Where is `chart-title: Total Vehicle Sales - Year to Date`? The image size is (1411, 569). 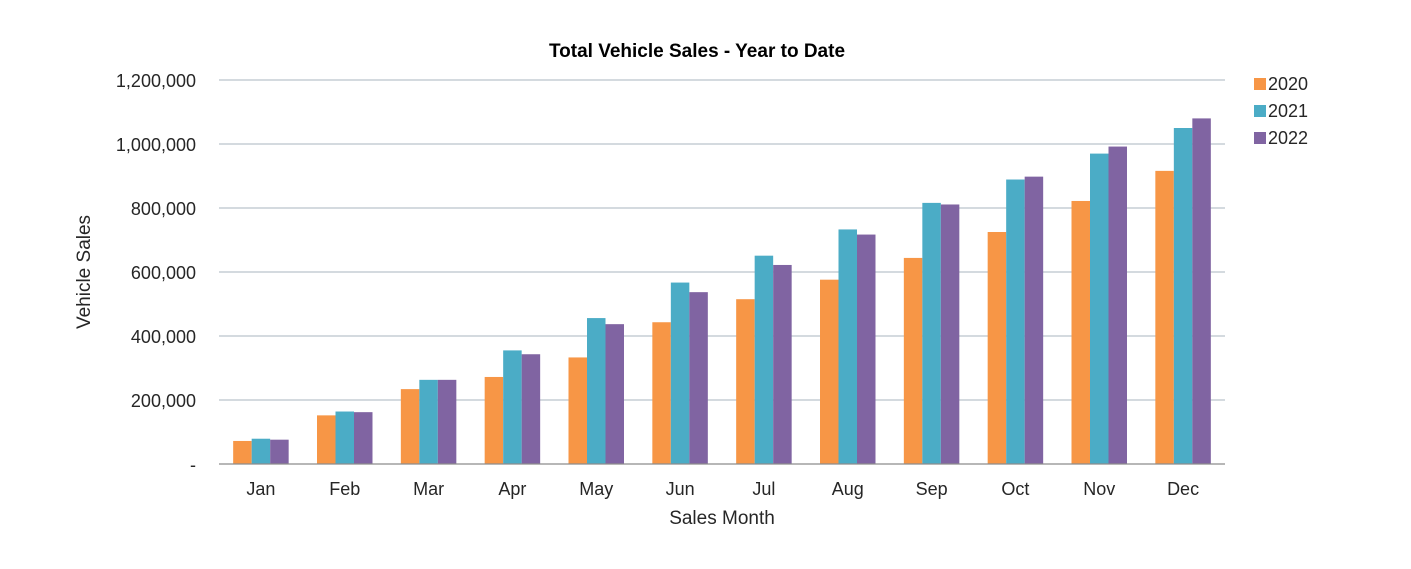
chart-title: Total Vehicle Sales - Year to Date is located at coordinates (697, 51).